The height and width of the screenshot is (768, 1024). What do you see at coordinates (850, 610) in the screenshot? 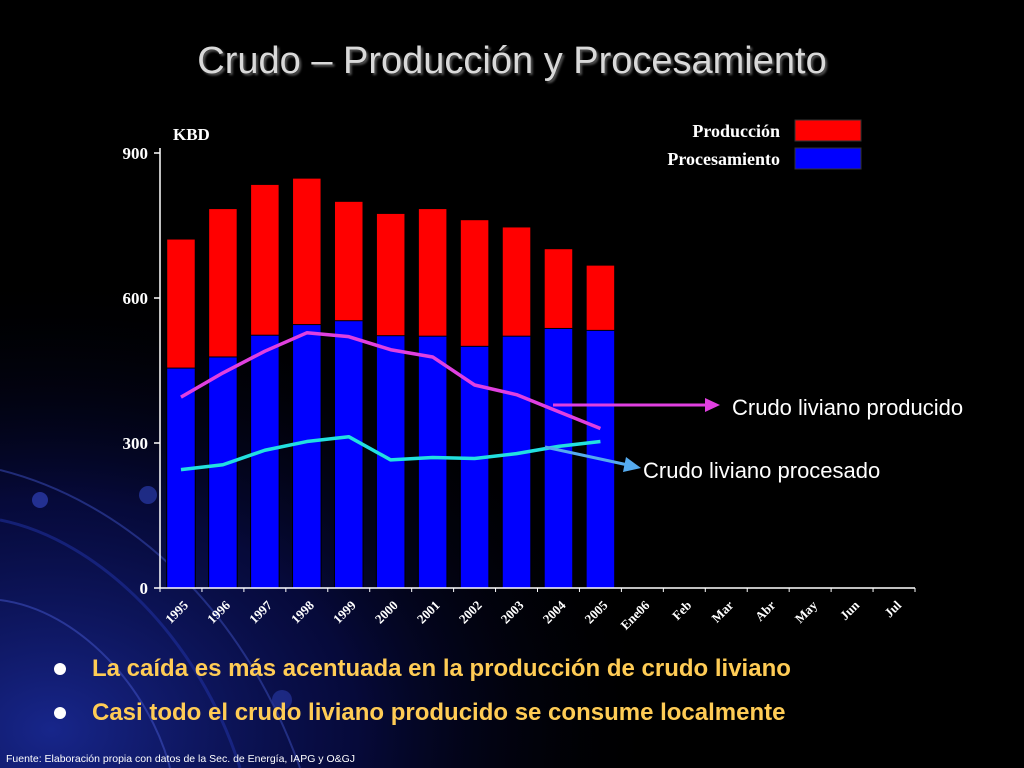
I see `x-tick-label: Jun` at bounding box center [850, 610].